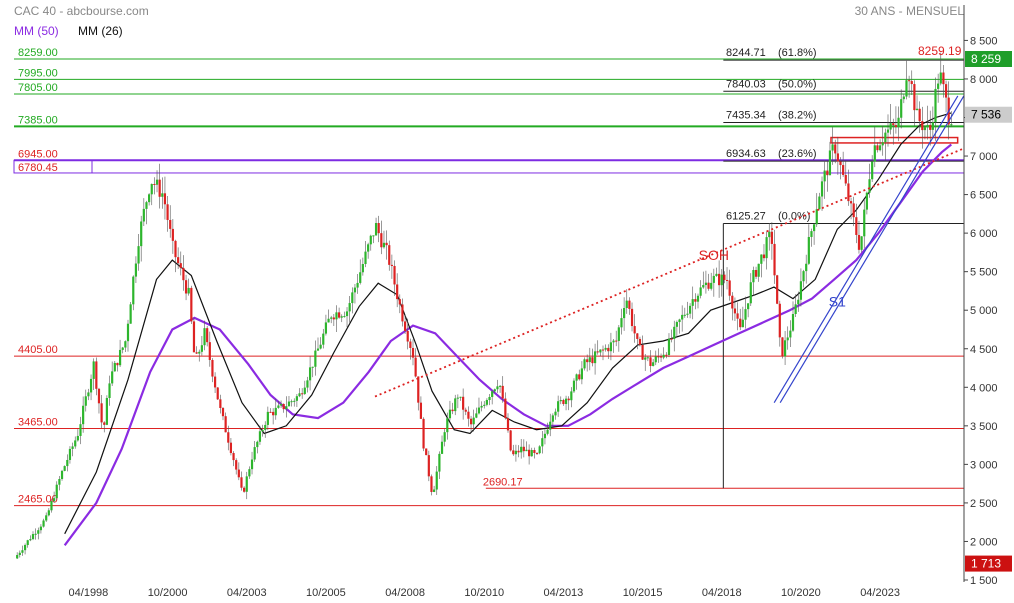  What do you see at coordinates (36, 31) in the screenshot?
I see `legend-mm50: MM (50)` at bounding box center [36, 31].